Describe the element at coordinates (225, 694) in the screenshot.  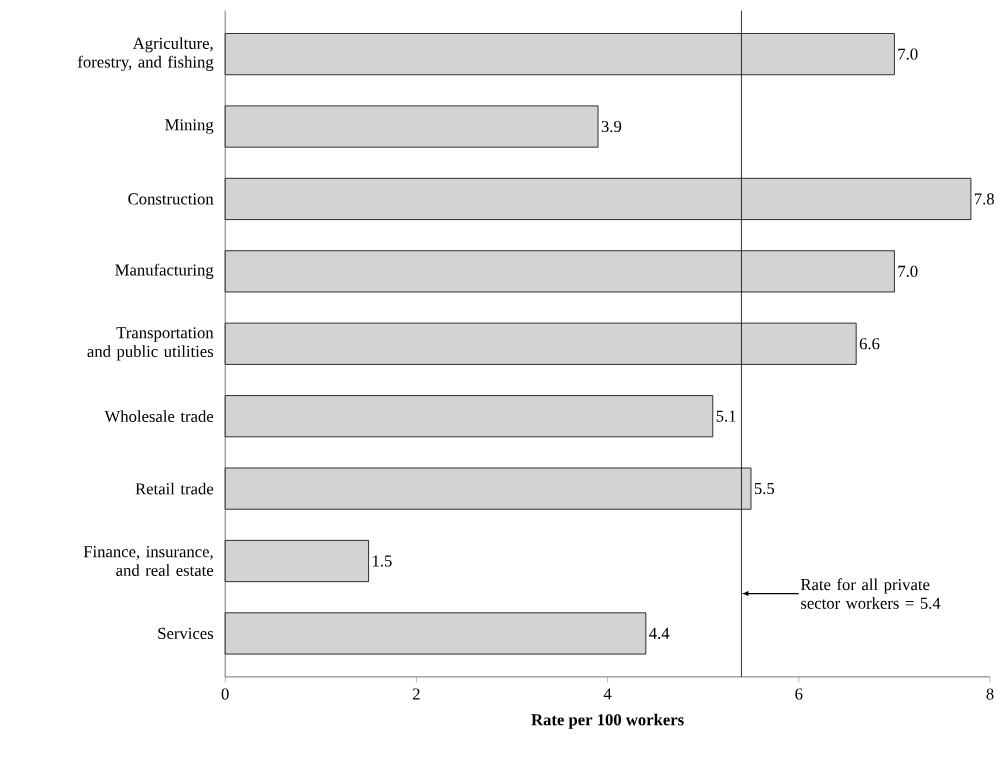
I see `x-tick-label: 0` at that location.